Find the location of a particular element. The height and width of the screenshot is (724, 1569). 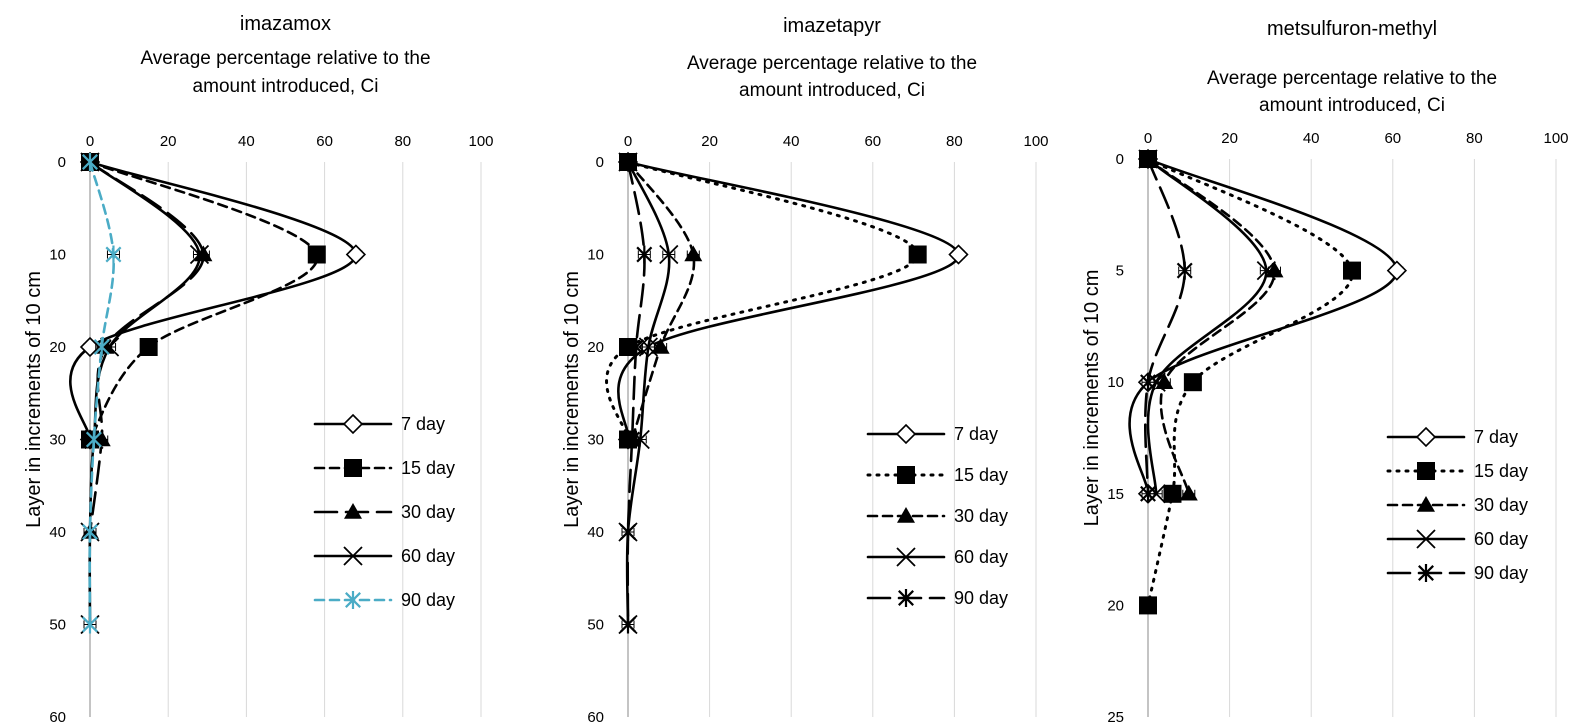

series-30-day is located at coordinates (1211, 325).